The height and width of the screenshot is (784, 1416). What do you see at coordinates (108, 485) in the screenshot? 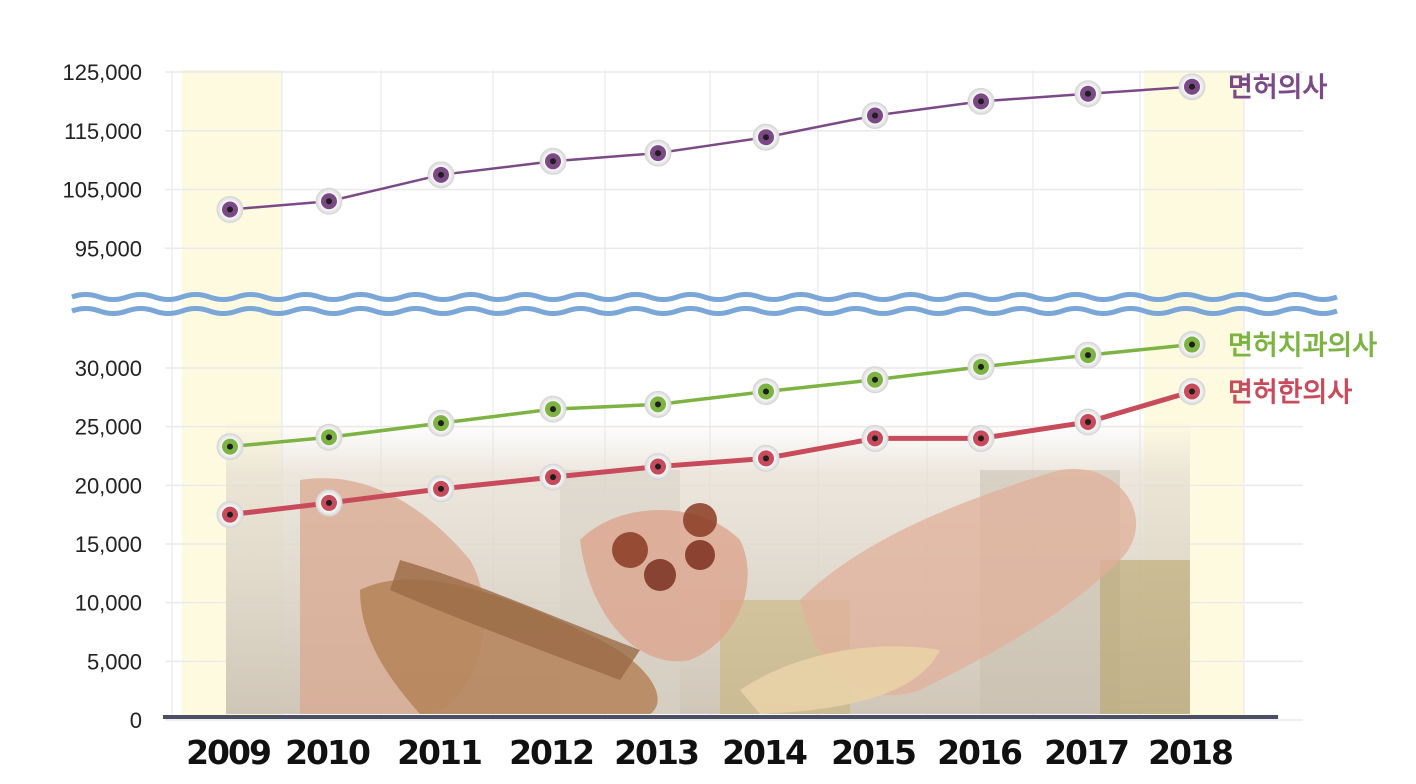
I see `y-tick-label: 20,000` at bounding box center [108, 485].